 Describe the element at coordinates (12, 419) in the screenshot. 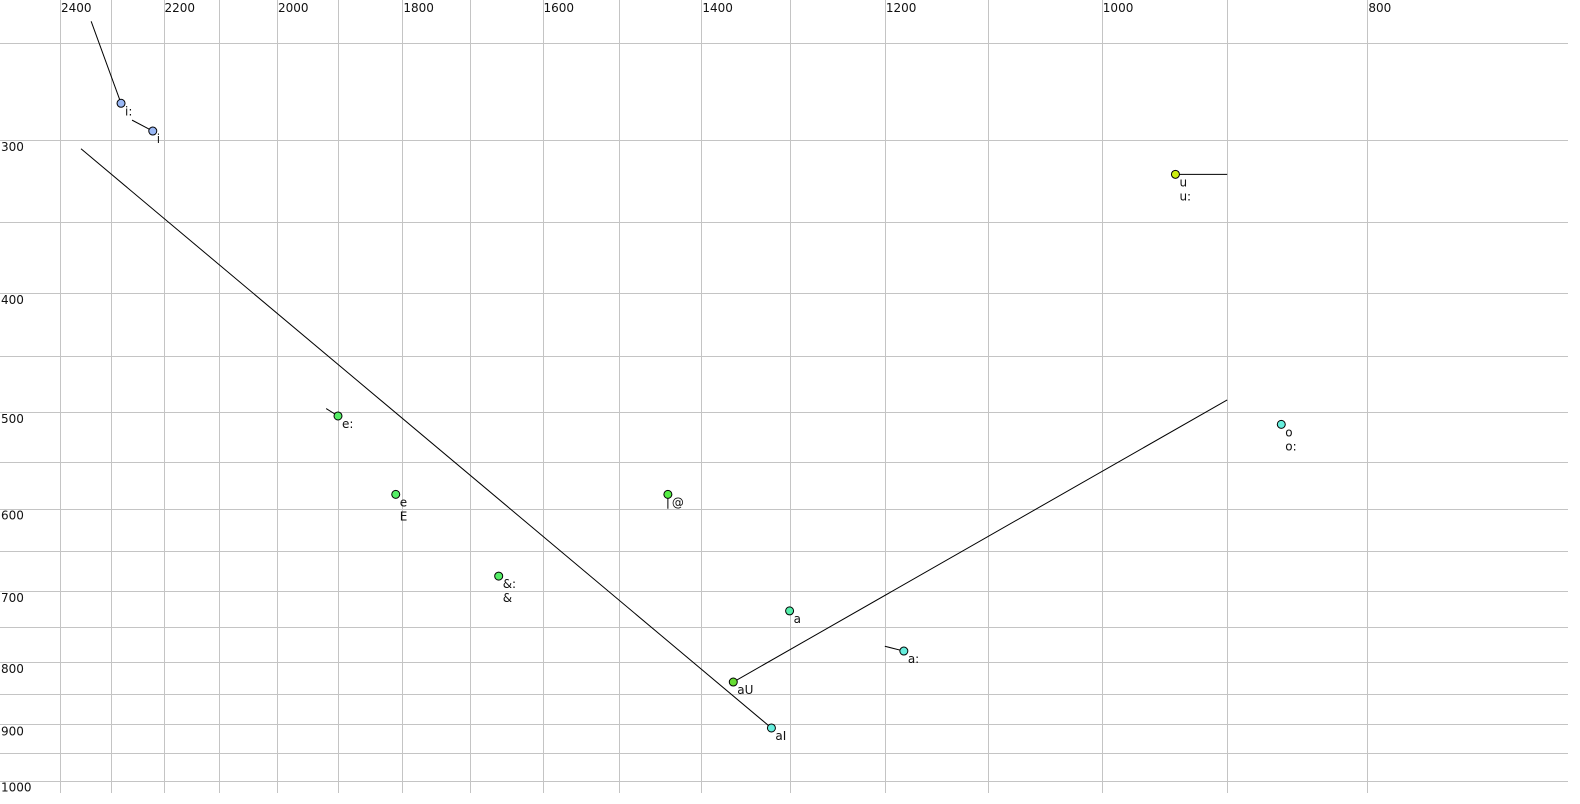

I see `y-tick-label: 500` at that location.